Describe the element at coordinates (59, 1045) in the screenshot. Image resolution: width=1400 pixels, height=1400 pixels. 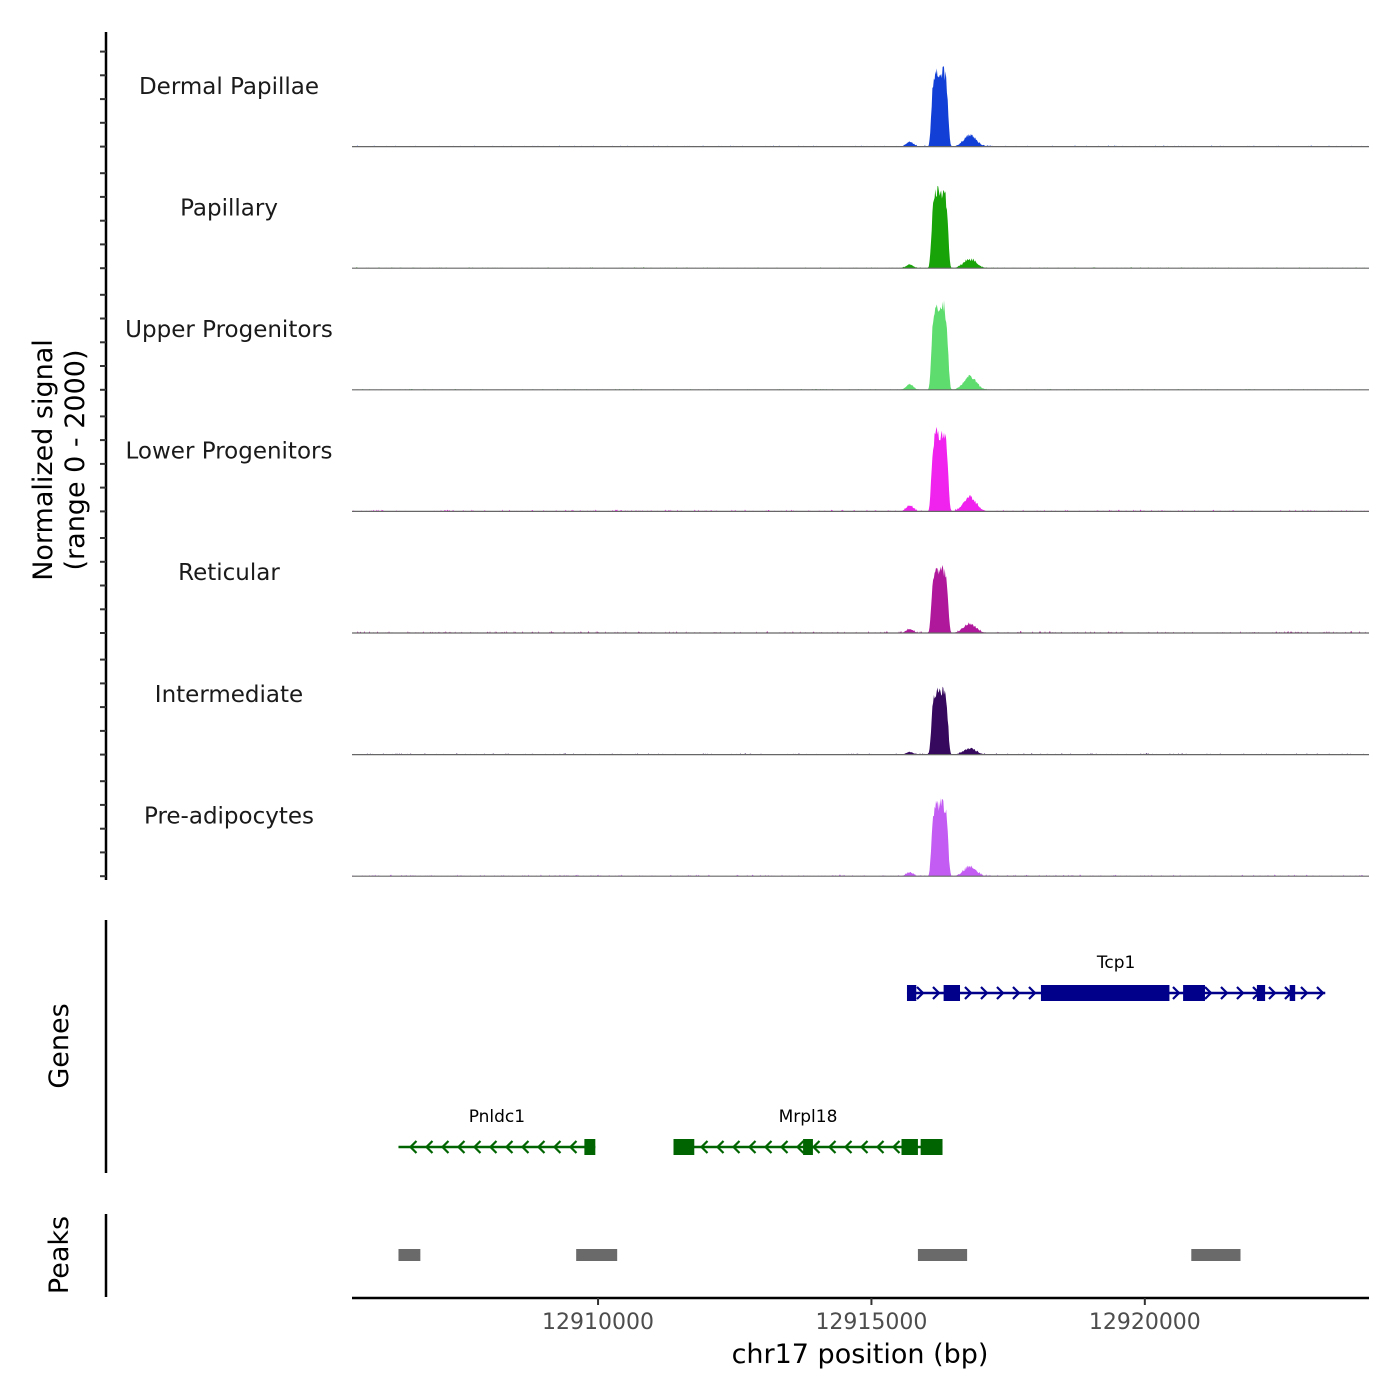
I see `genes-panel-title: Genes` at that location.